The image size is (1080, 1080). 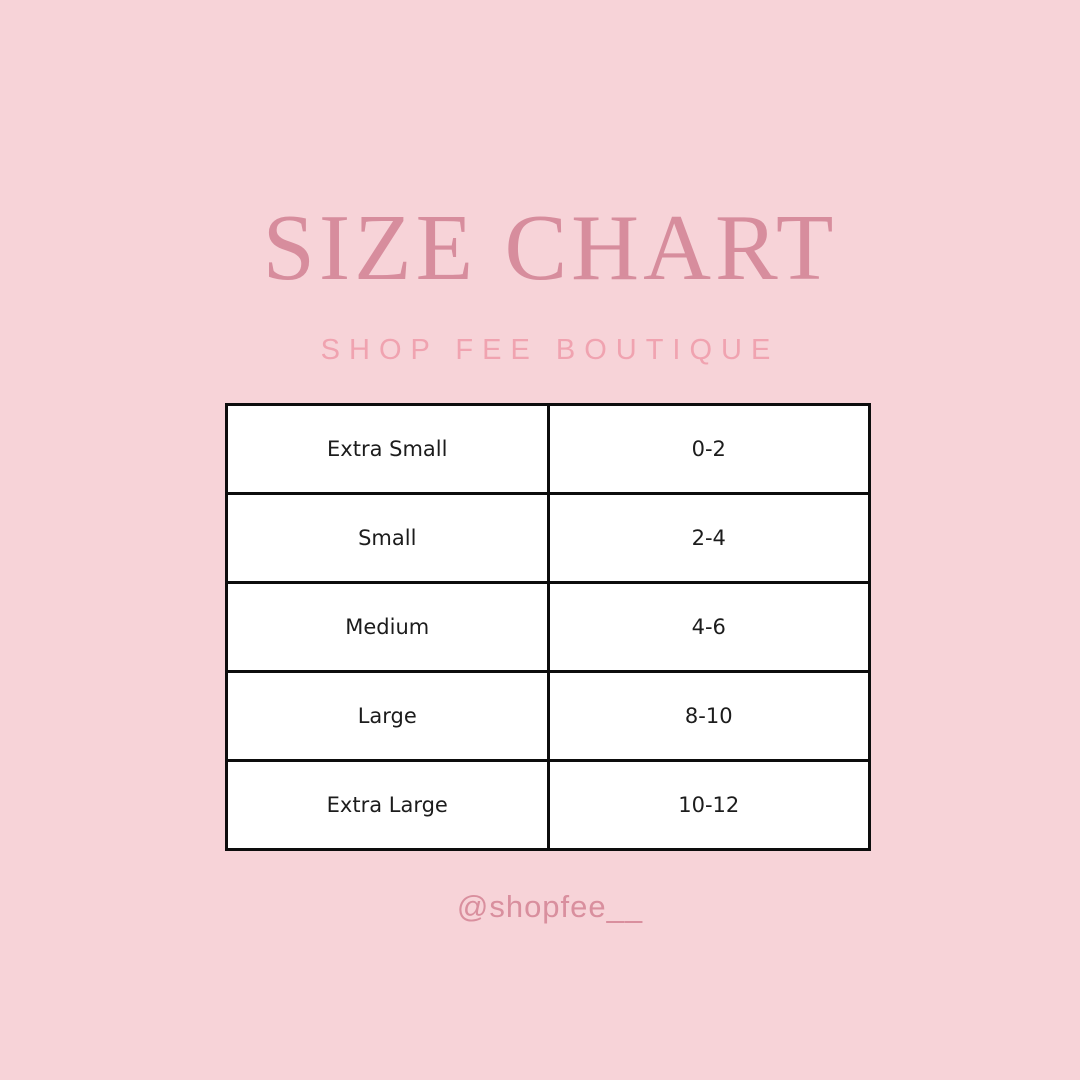 What do you see at coordinates (387, 716) in the screenshot?
I see `size-label-cell: Large` at bounding box center [387, 716].